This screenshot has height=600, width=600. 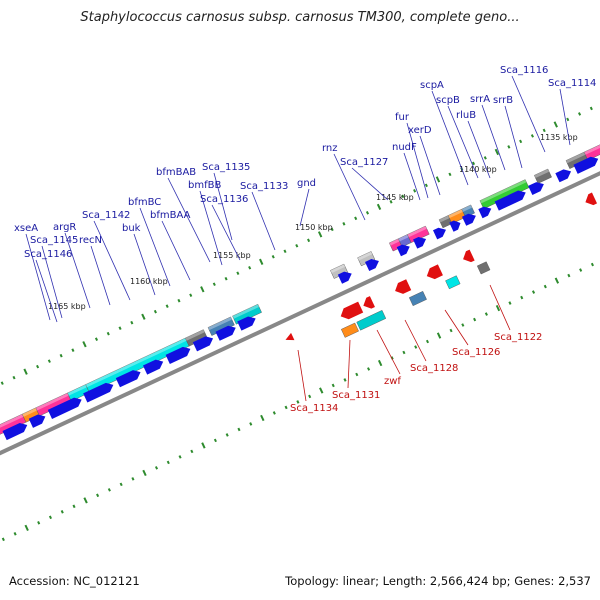 I want to click on reverse-gene-callout: zwf, so click(x=389, y=358).